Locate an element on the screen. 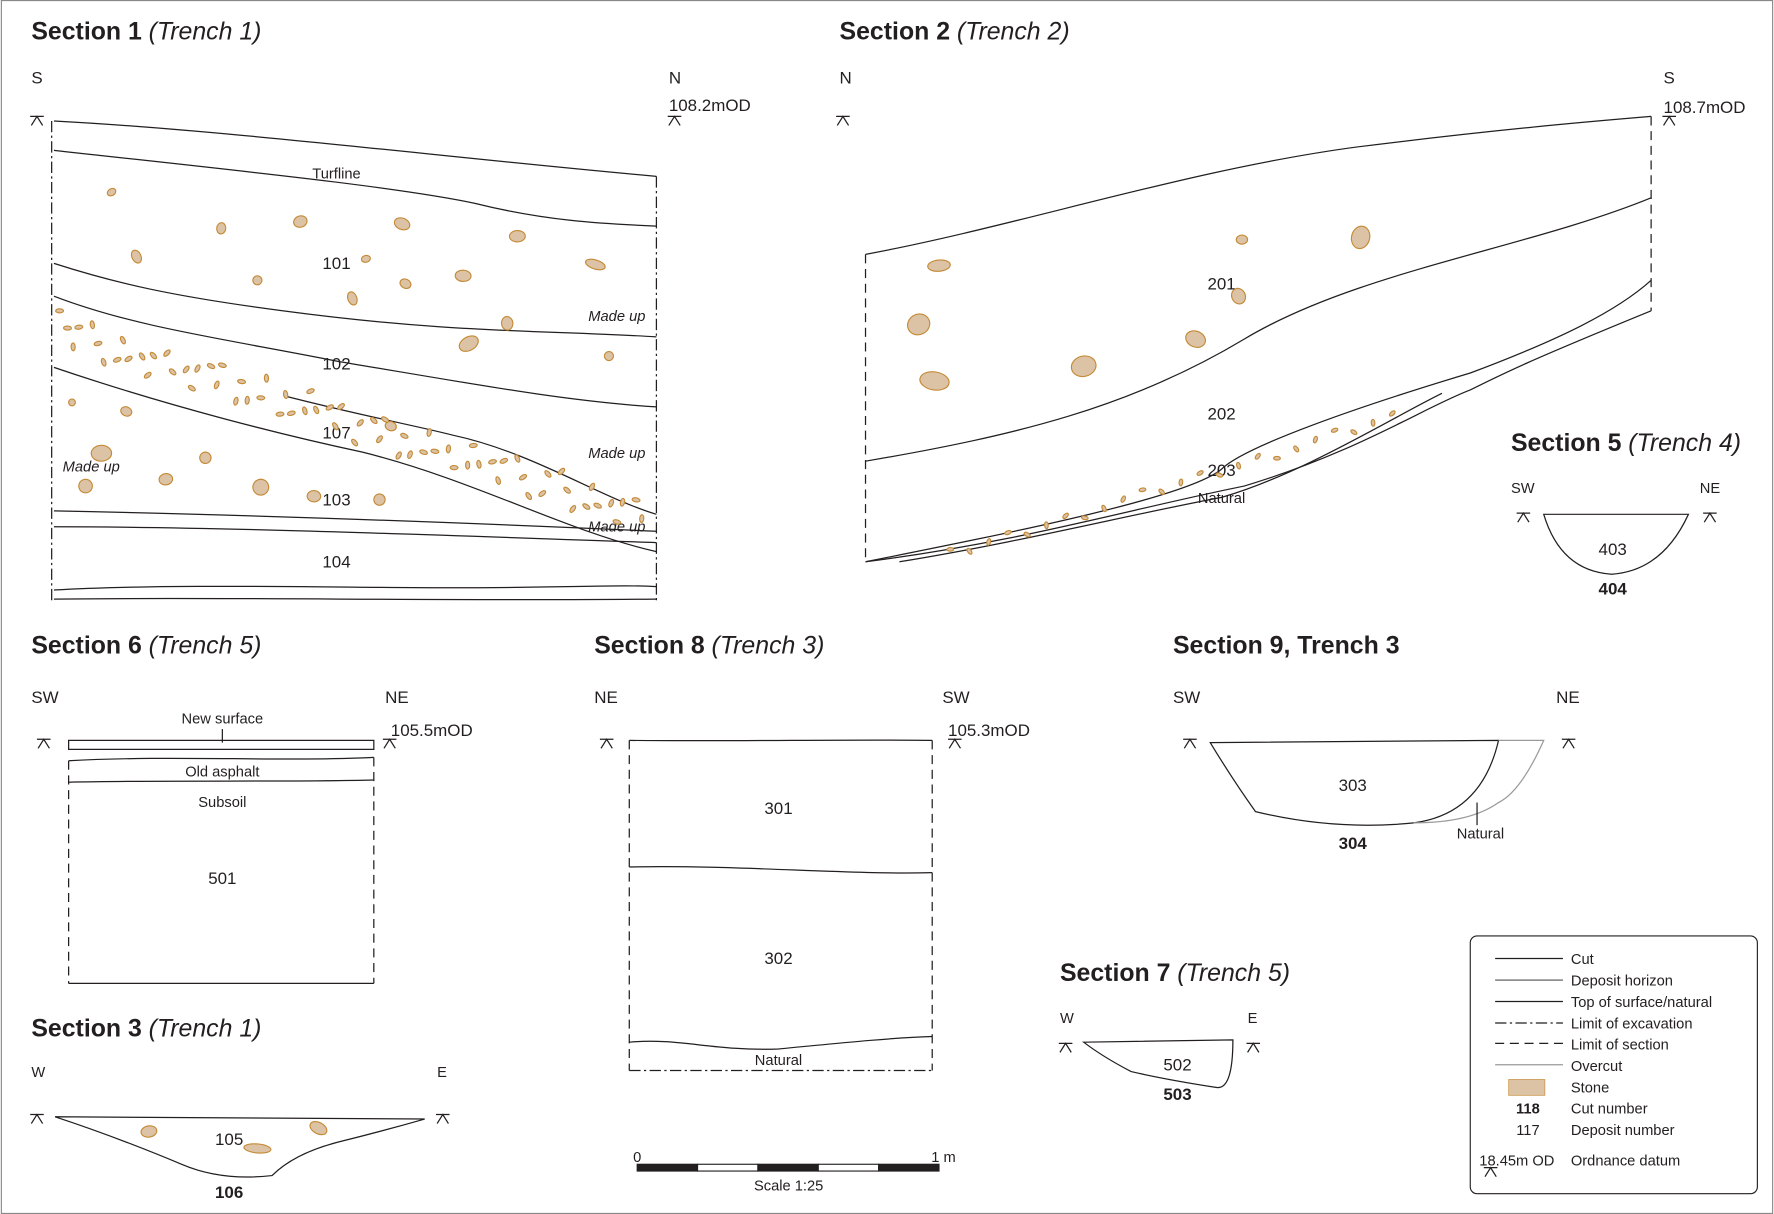 This screenshot has width=1774, height=1214. trench-name: (Trench 2) is located at coordinates (1013, 32).